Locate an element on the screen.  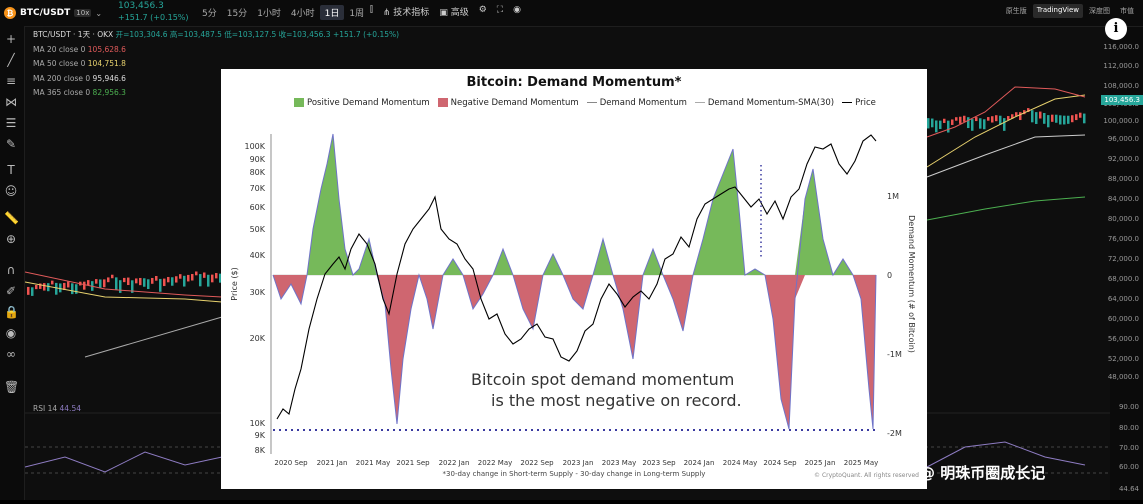
x-tick-label: 2024 Jan is located at coordinates (699, 463).